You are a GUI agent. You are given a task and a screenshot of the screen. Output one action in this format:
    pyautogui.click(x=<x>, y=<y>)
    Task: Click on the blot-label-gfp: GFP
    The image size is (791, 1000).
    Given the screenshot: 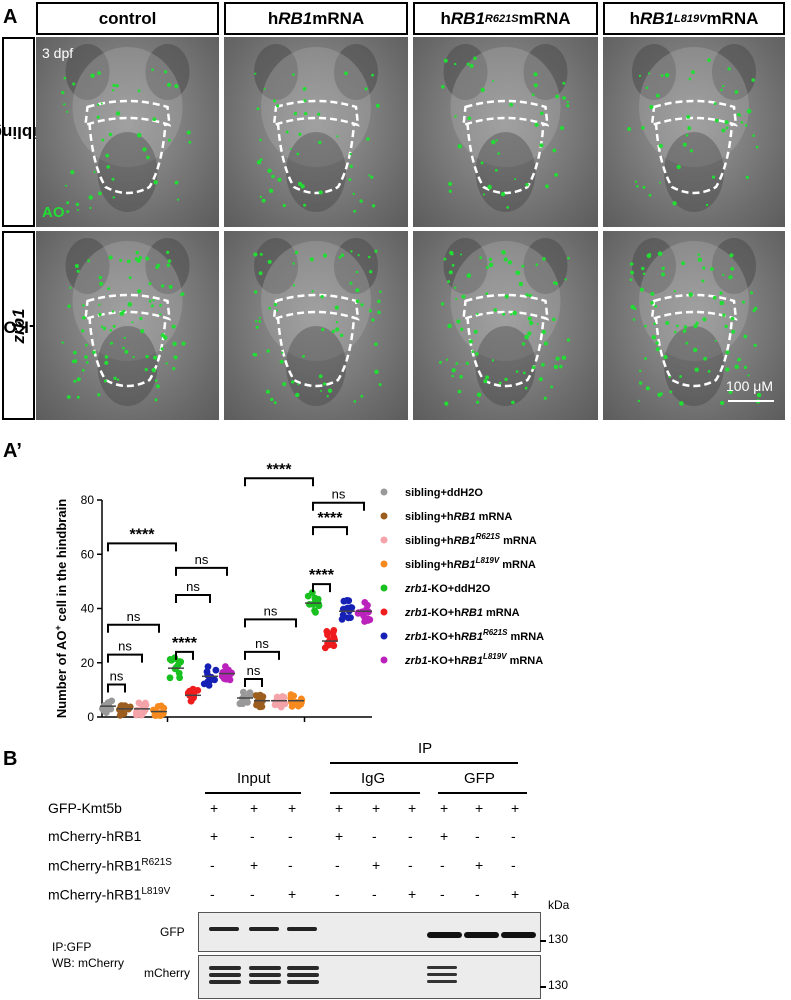 What is the action you would take?
    pyautogui.click(x=172, y=932)
    